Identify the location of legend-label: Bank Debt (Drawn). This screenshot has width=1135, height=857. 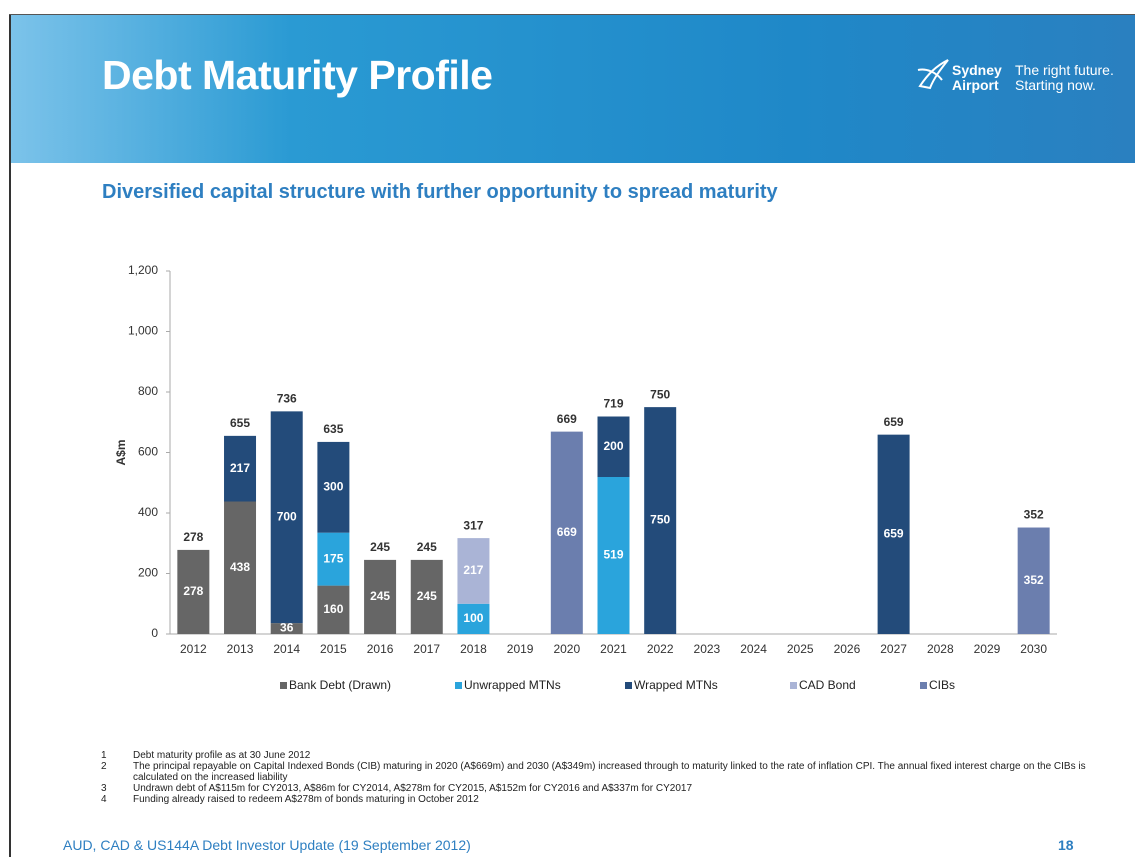
(340, 685).